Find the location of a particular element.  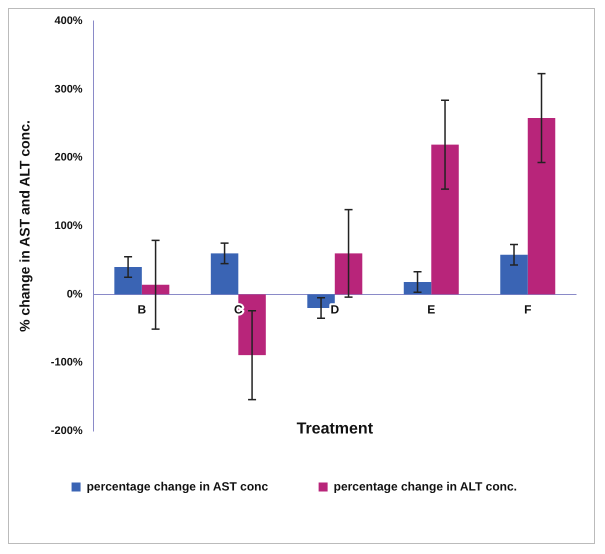

y-axis-title: % change in AST and ALT conc. is located at coordinates (24, 226).